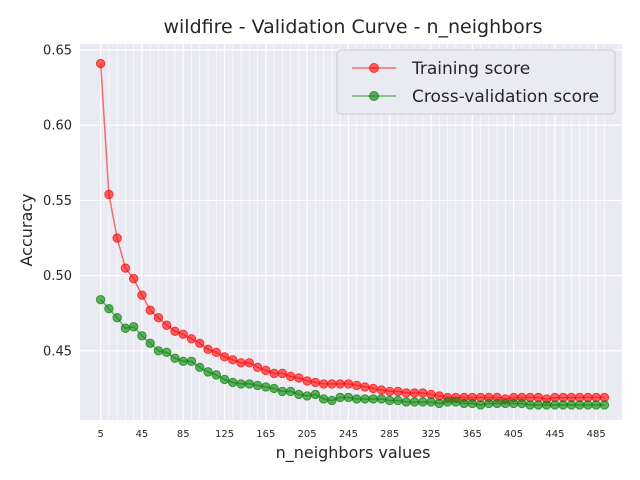  I want to click on x-tick-label: 365, so click(472, 434).